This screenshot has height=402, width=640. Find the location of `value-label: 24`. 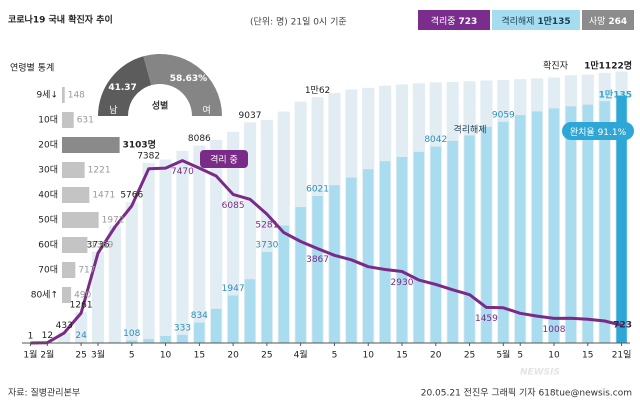

value-label: 24 is located at coordinates (81, 336).